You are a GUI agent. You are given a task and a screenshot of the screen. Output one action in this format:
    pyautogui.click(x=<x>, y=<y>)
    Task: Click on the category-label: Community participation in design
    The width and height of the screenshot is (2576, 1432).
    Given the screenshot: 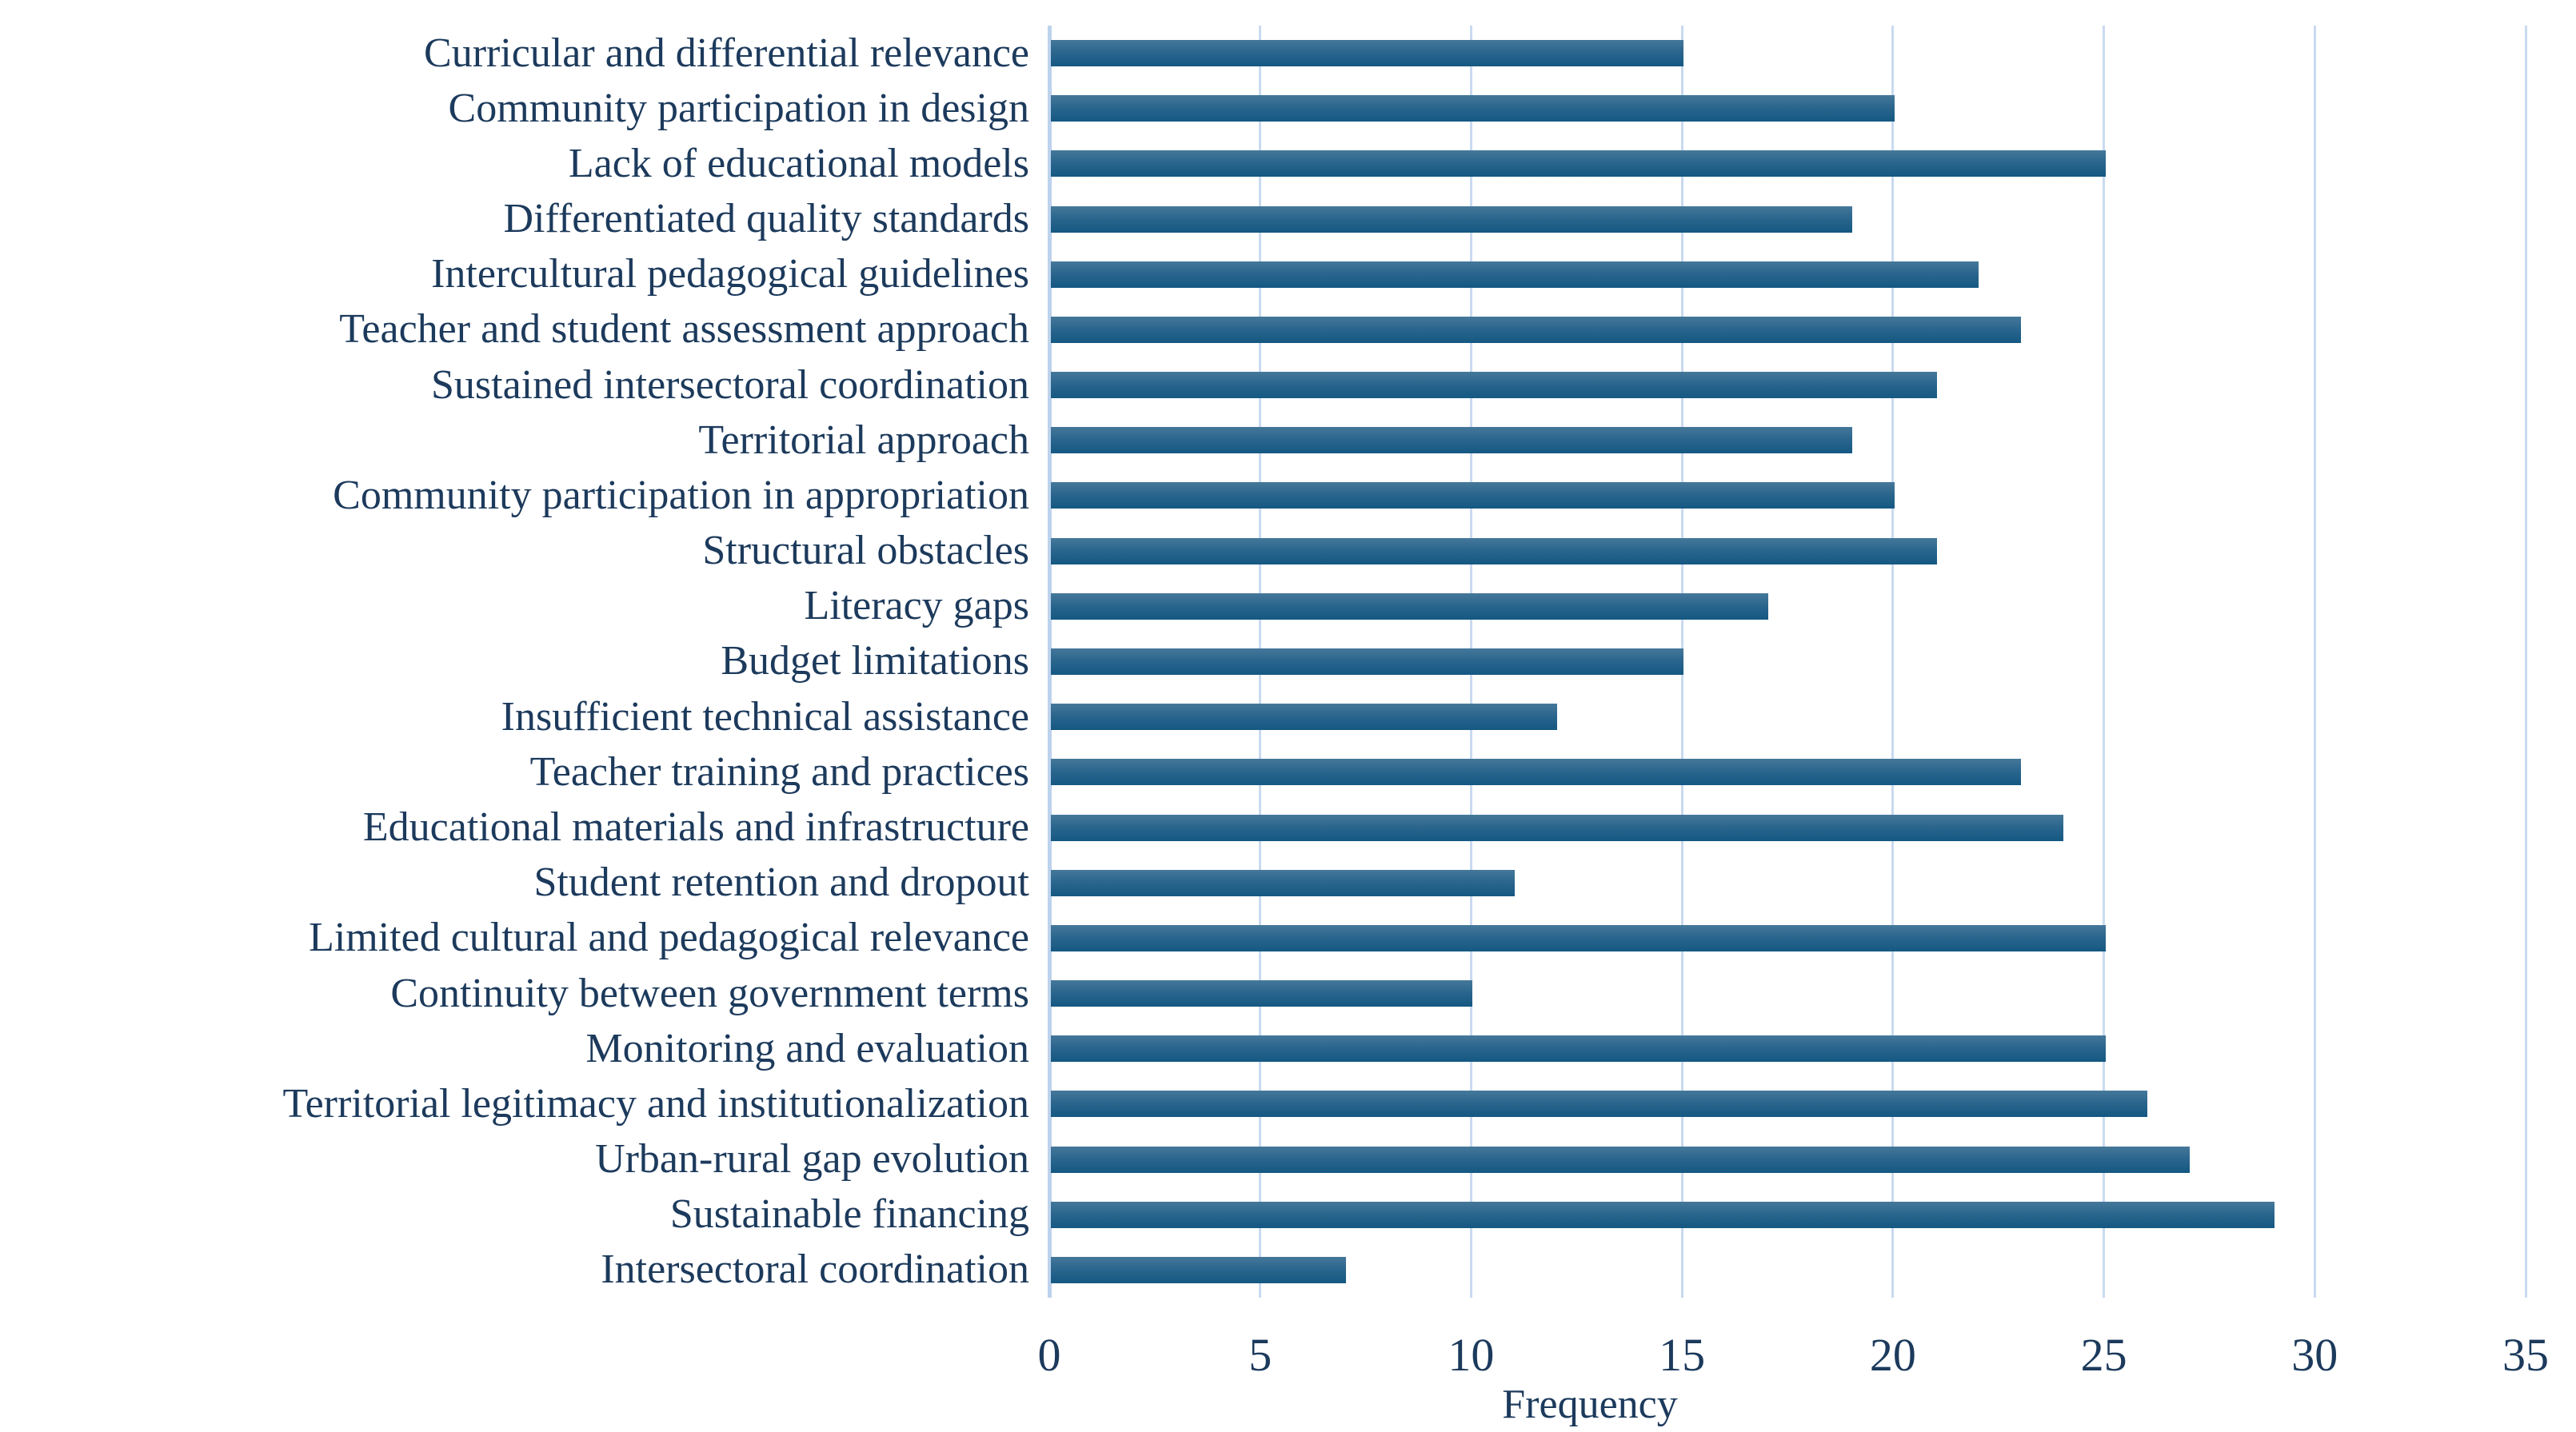 What is the action you would take?
    pyautogui.click(x=738, y=108)
    